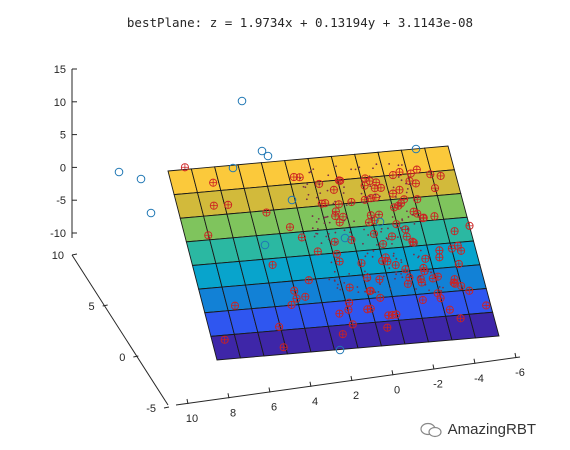 The image size is (570, 450). What do you see at coordinates (120, 330) in the screenshot?
I see `y-axis-line` at bounding box center [120, 330].